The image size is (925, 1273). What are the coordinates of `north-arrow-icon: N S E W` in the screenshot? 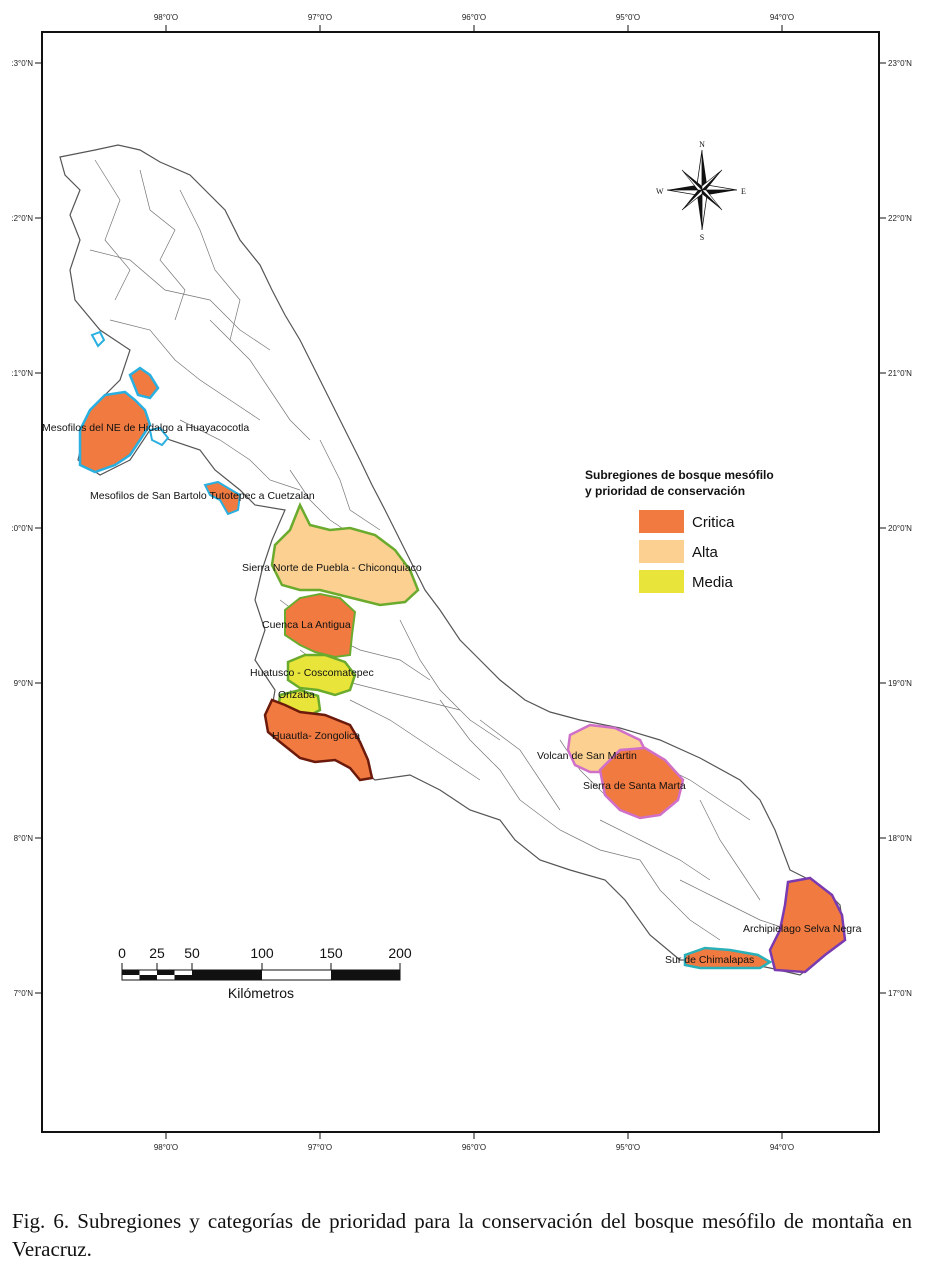 It's located at (701, 191).